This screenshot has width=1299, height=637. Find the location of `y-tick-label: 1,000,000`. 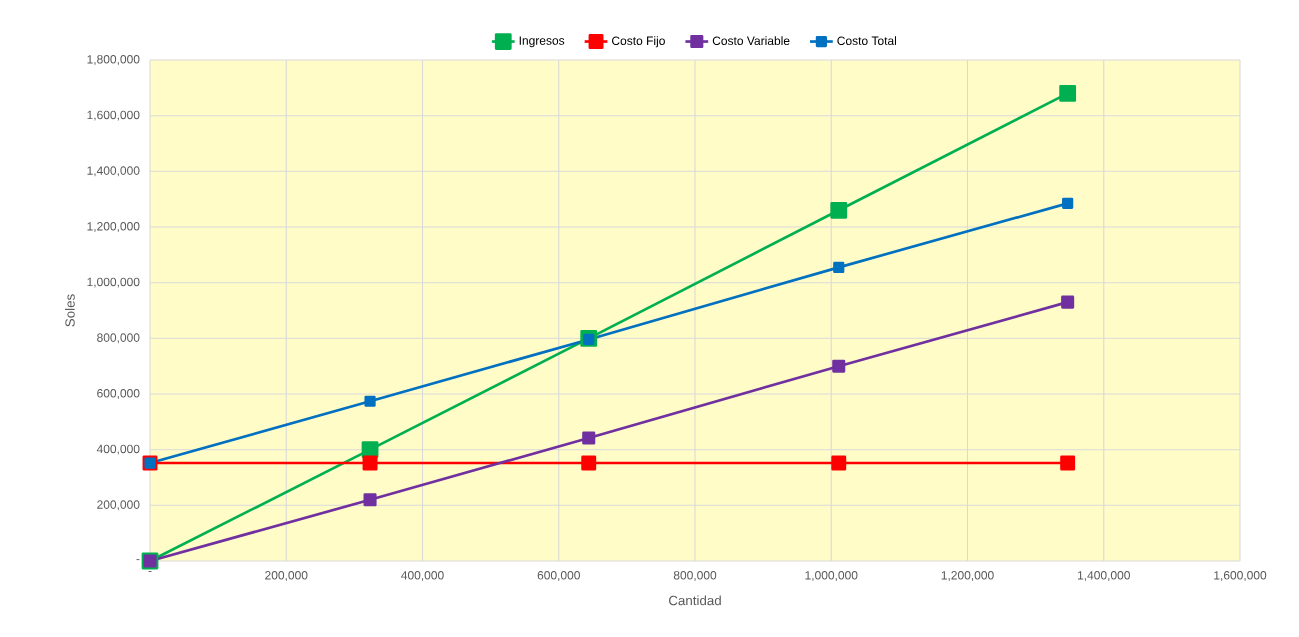

y-tick-label: 1,000,000 is located at coordinates (113, 282).